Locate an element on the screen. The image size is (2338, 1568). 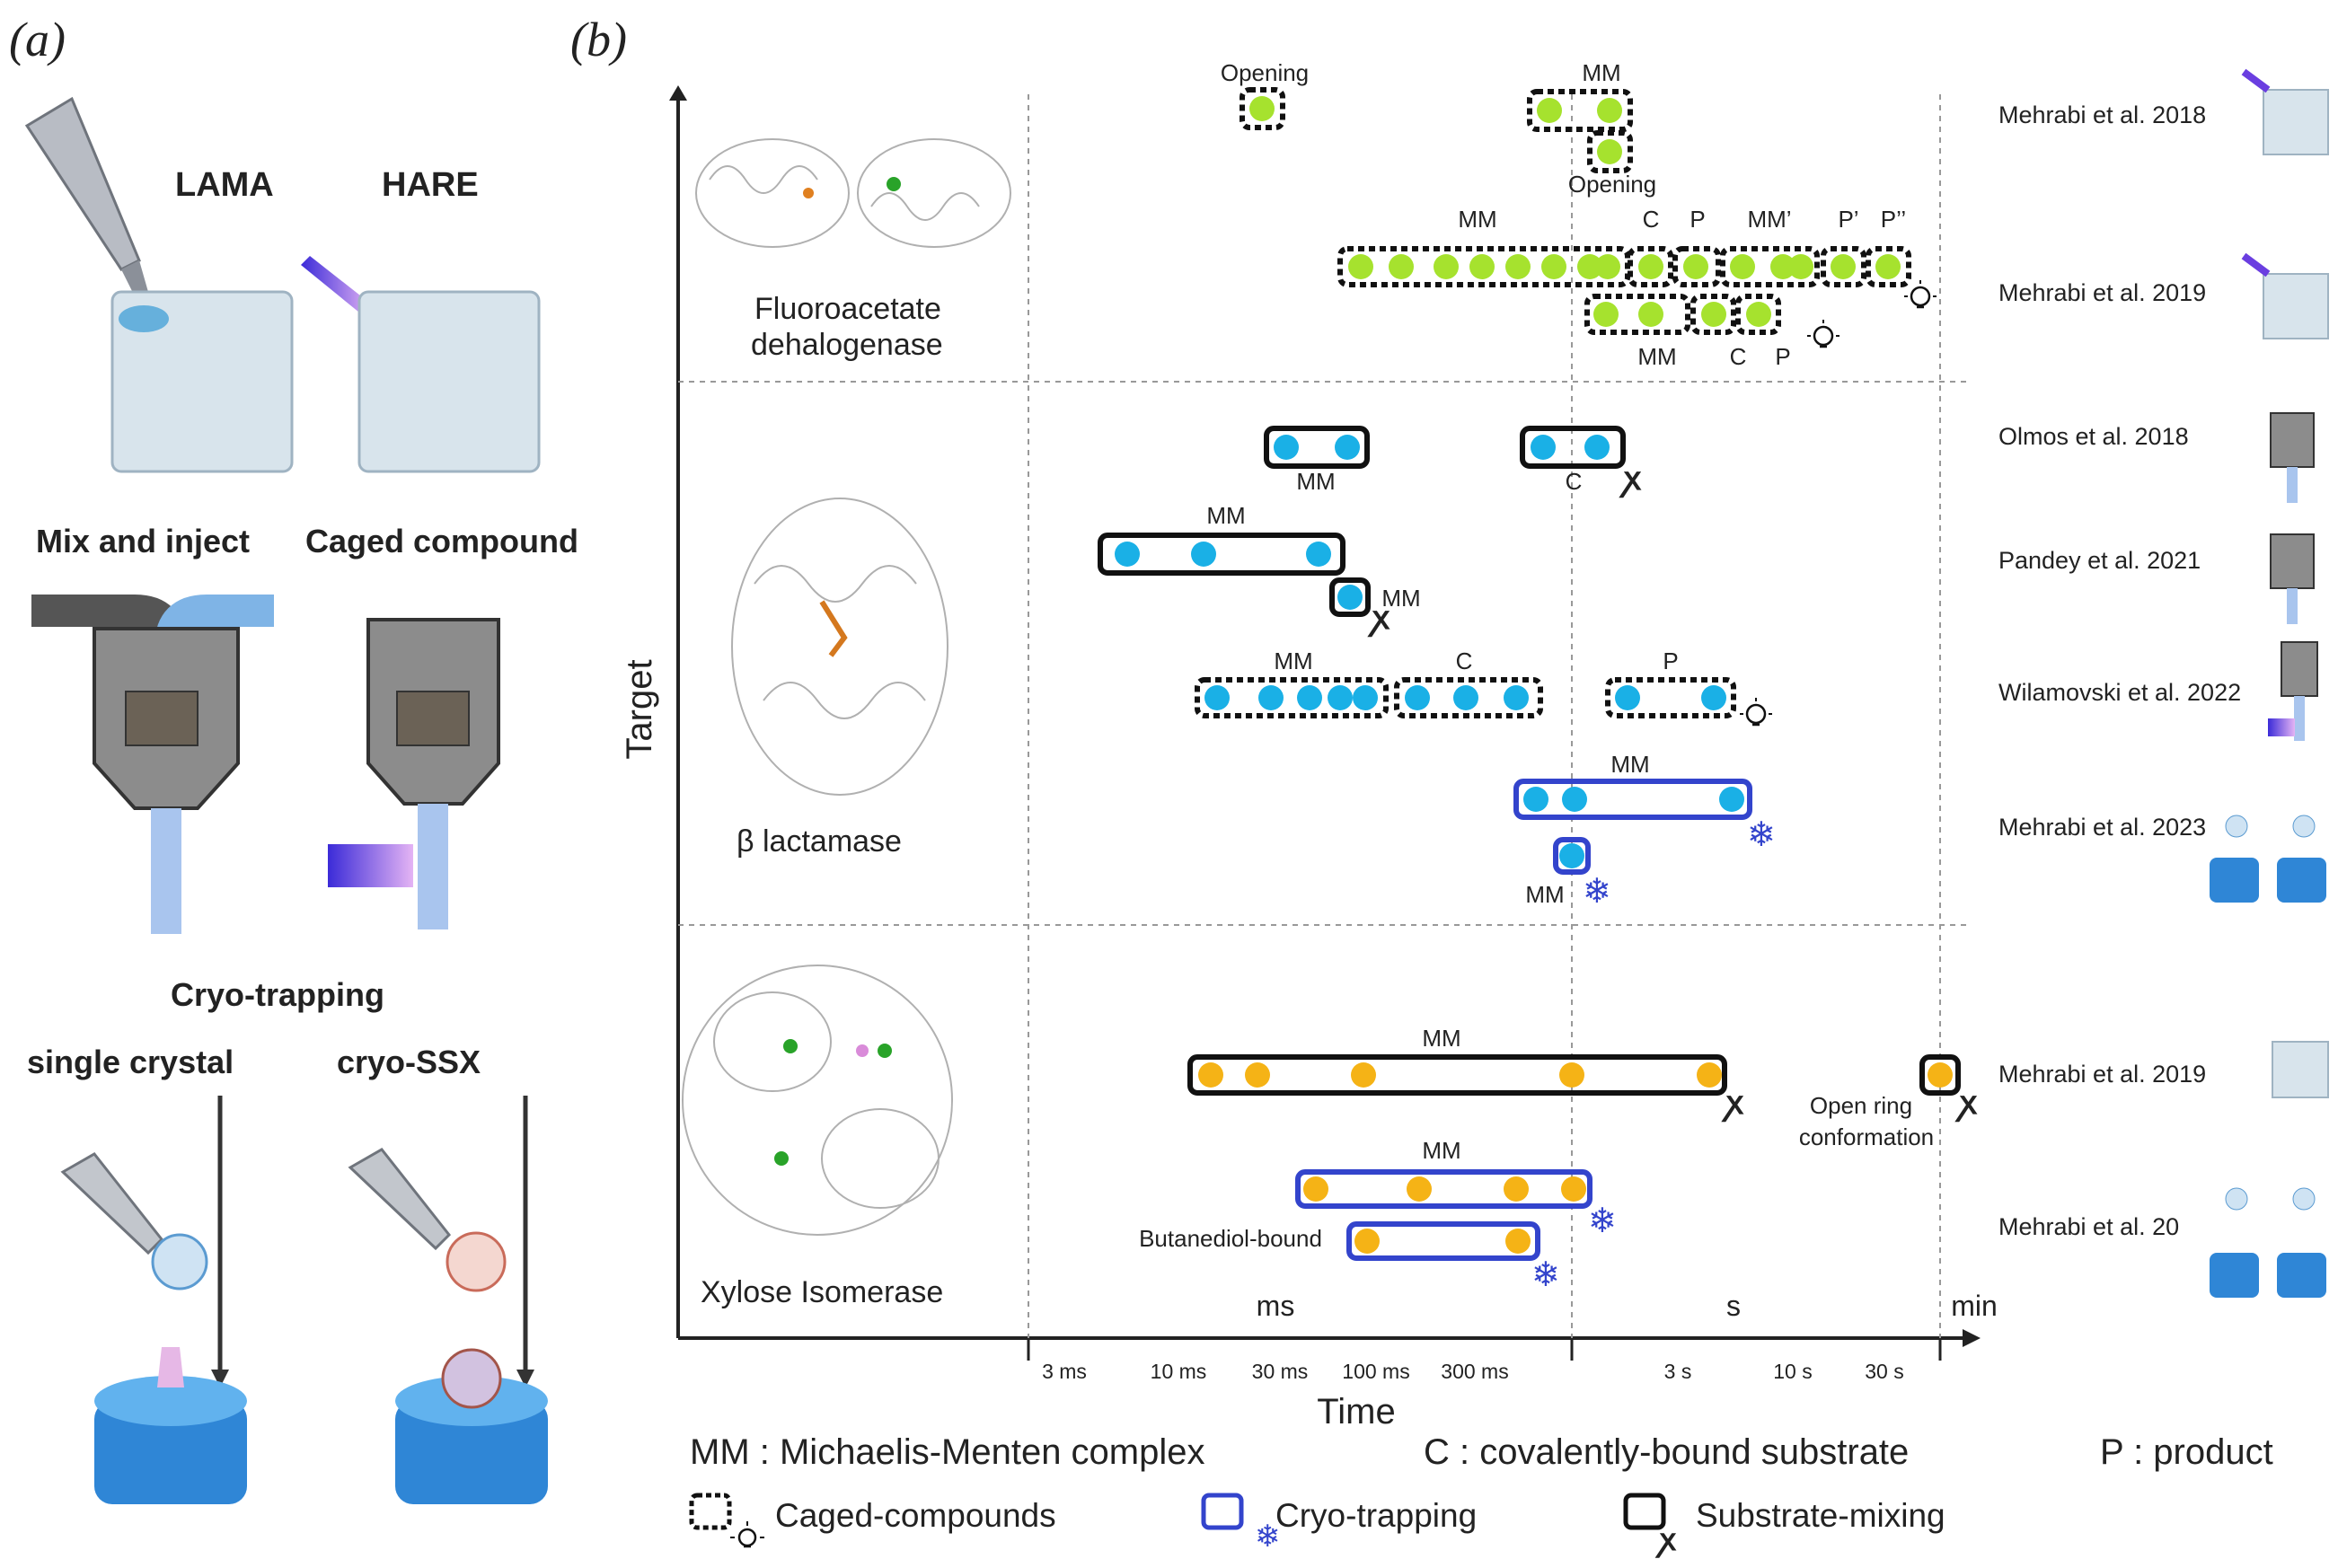
target-lactamase: β lactamase is located at coordinates (819, 841).